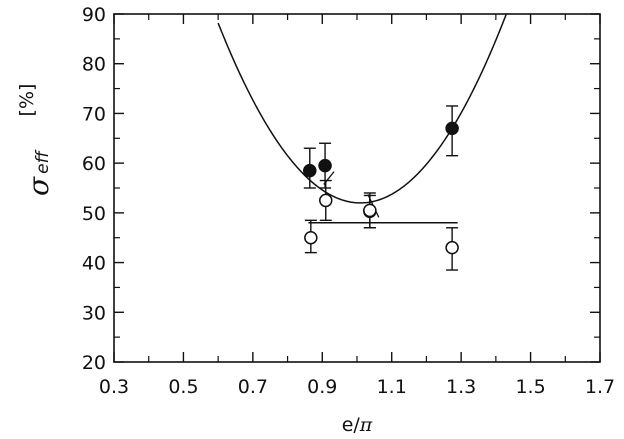 Image resolution: width=624 pixels, height=439 pixels. What do you see at coordinates (38, 186) in the screenshot?
I see `y-axis-symbol: σ` at bounding box center [38, 186].